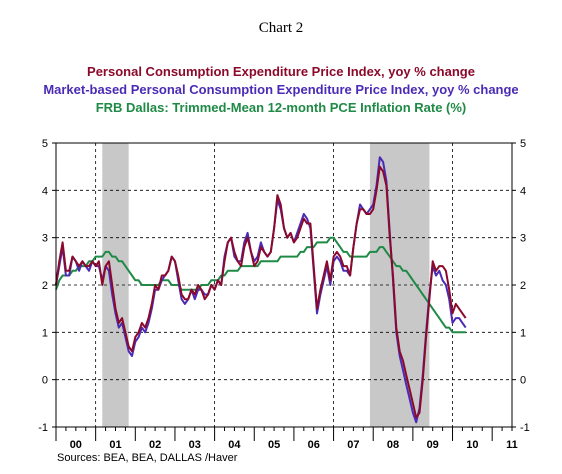 The height and width of the screenshot is (474, 562). I want to click on y-tick-label-right: 2, so click(523, 286).